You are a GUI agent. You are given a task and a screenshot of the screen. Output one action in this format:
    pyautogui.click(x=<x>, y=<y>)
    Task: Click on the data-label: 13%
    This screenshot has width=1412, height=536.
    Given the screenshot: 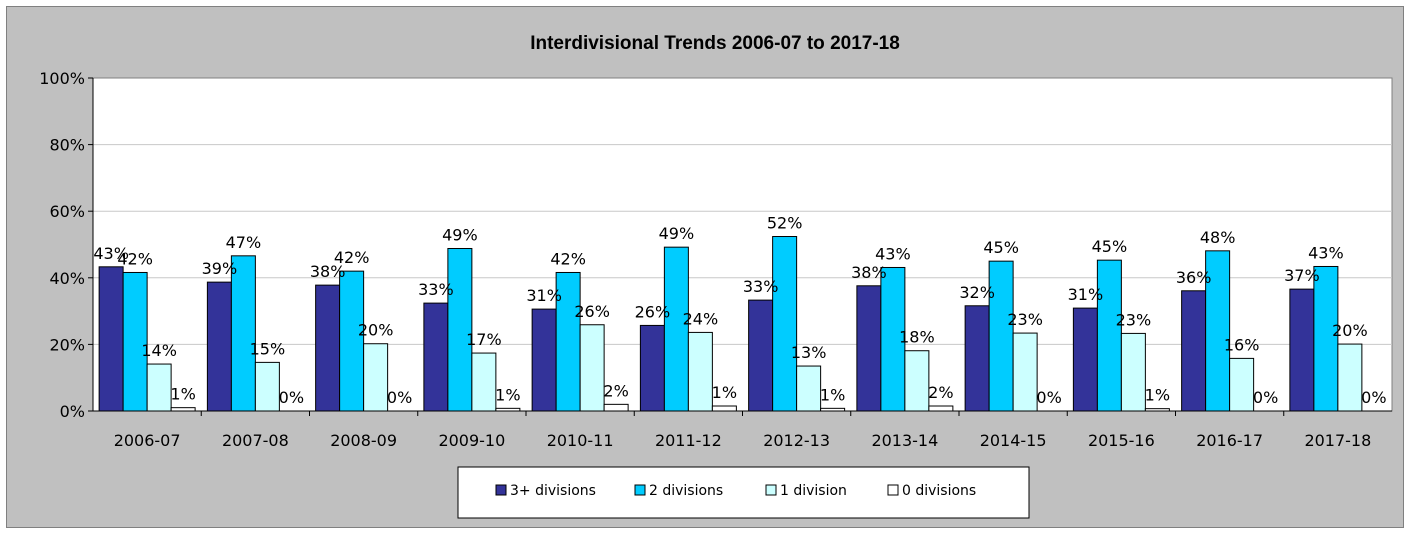 What is the action you would take?
    pyautogui.click(x=809, y=352)
    